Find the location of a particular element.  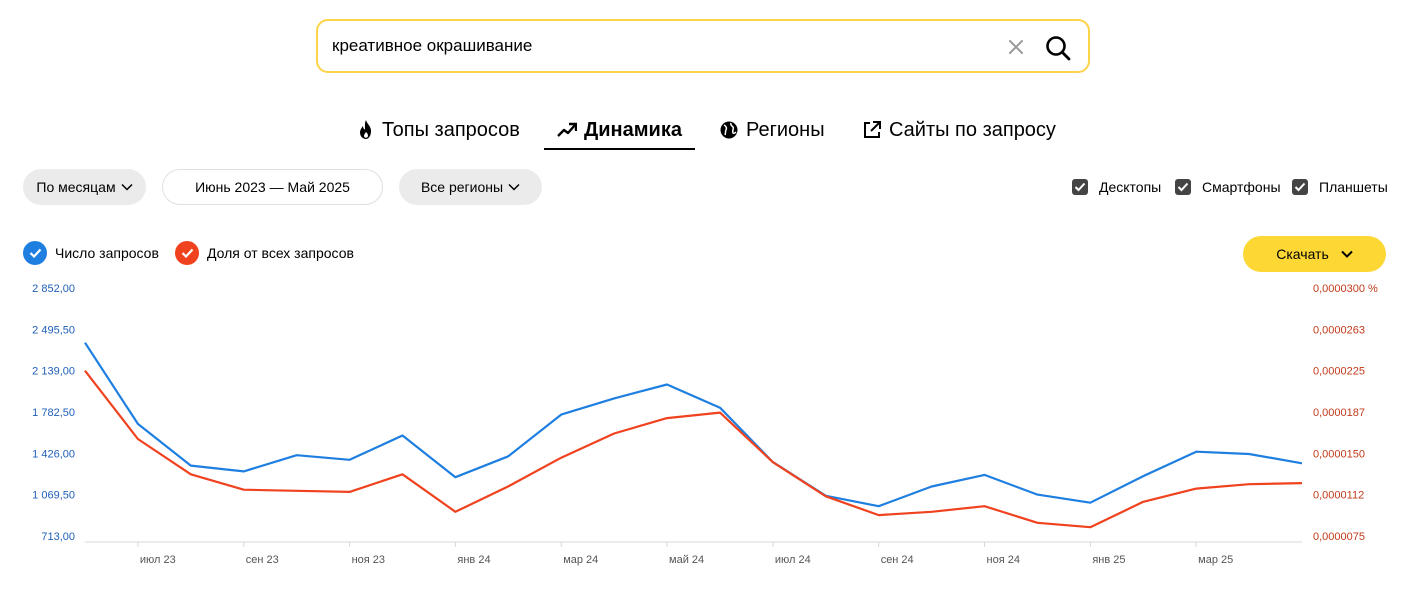

search-icon is located at coordinates (1058, 48).